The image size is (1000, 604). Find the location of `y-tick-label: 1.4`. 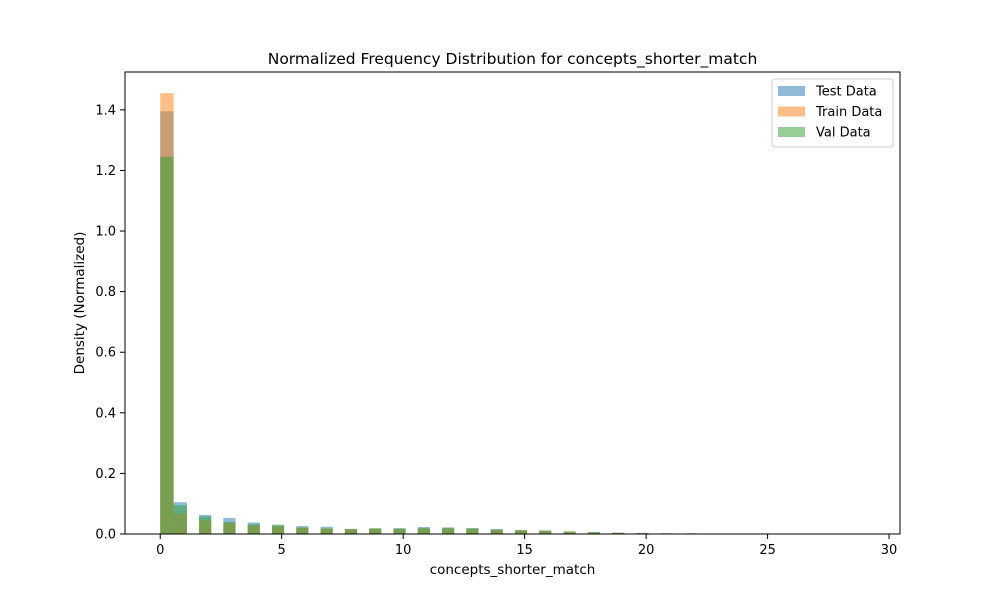

y-tick-label: 1.4 is located at coordinates (105, 110).